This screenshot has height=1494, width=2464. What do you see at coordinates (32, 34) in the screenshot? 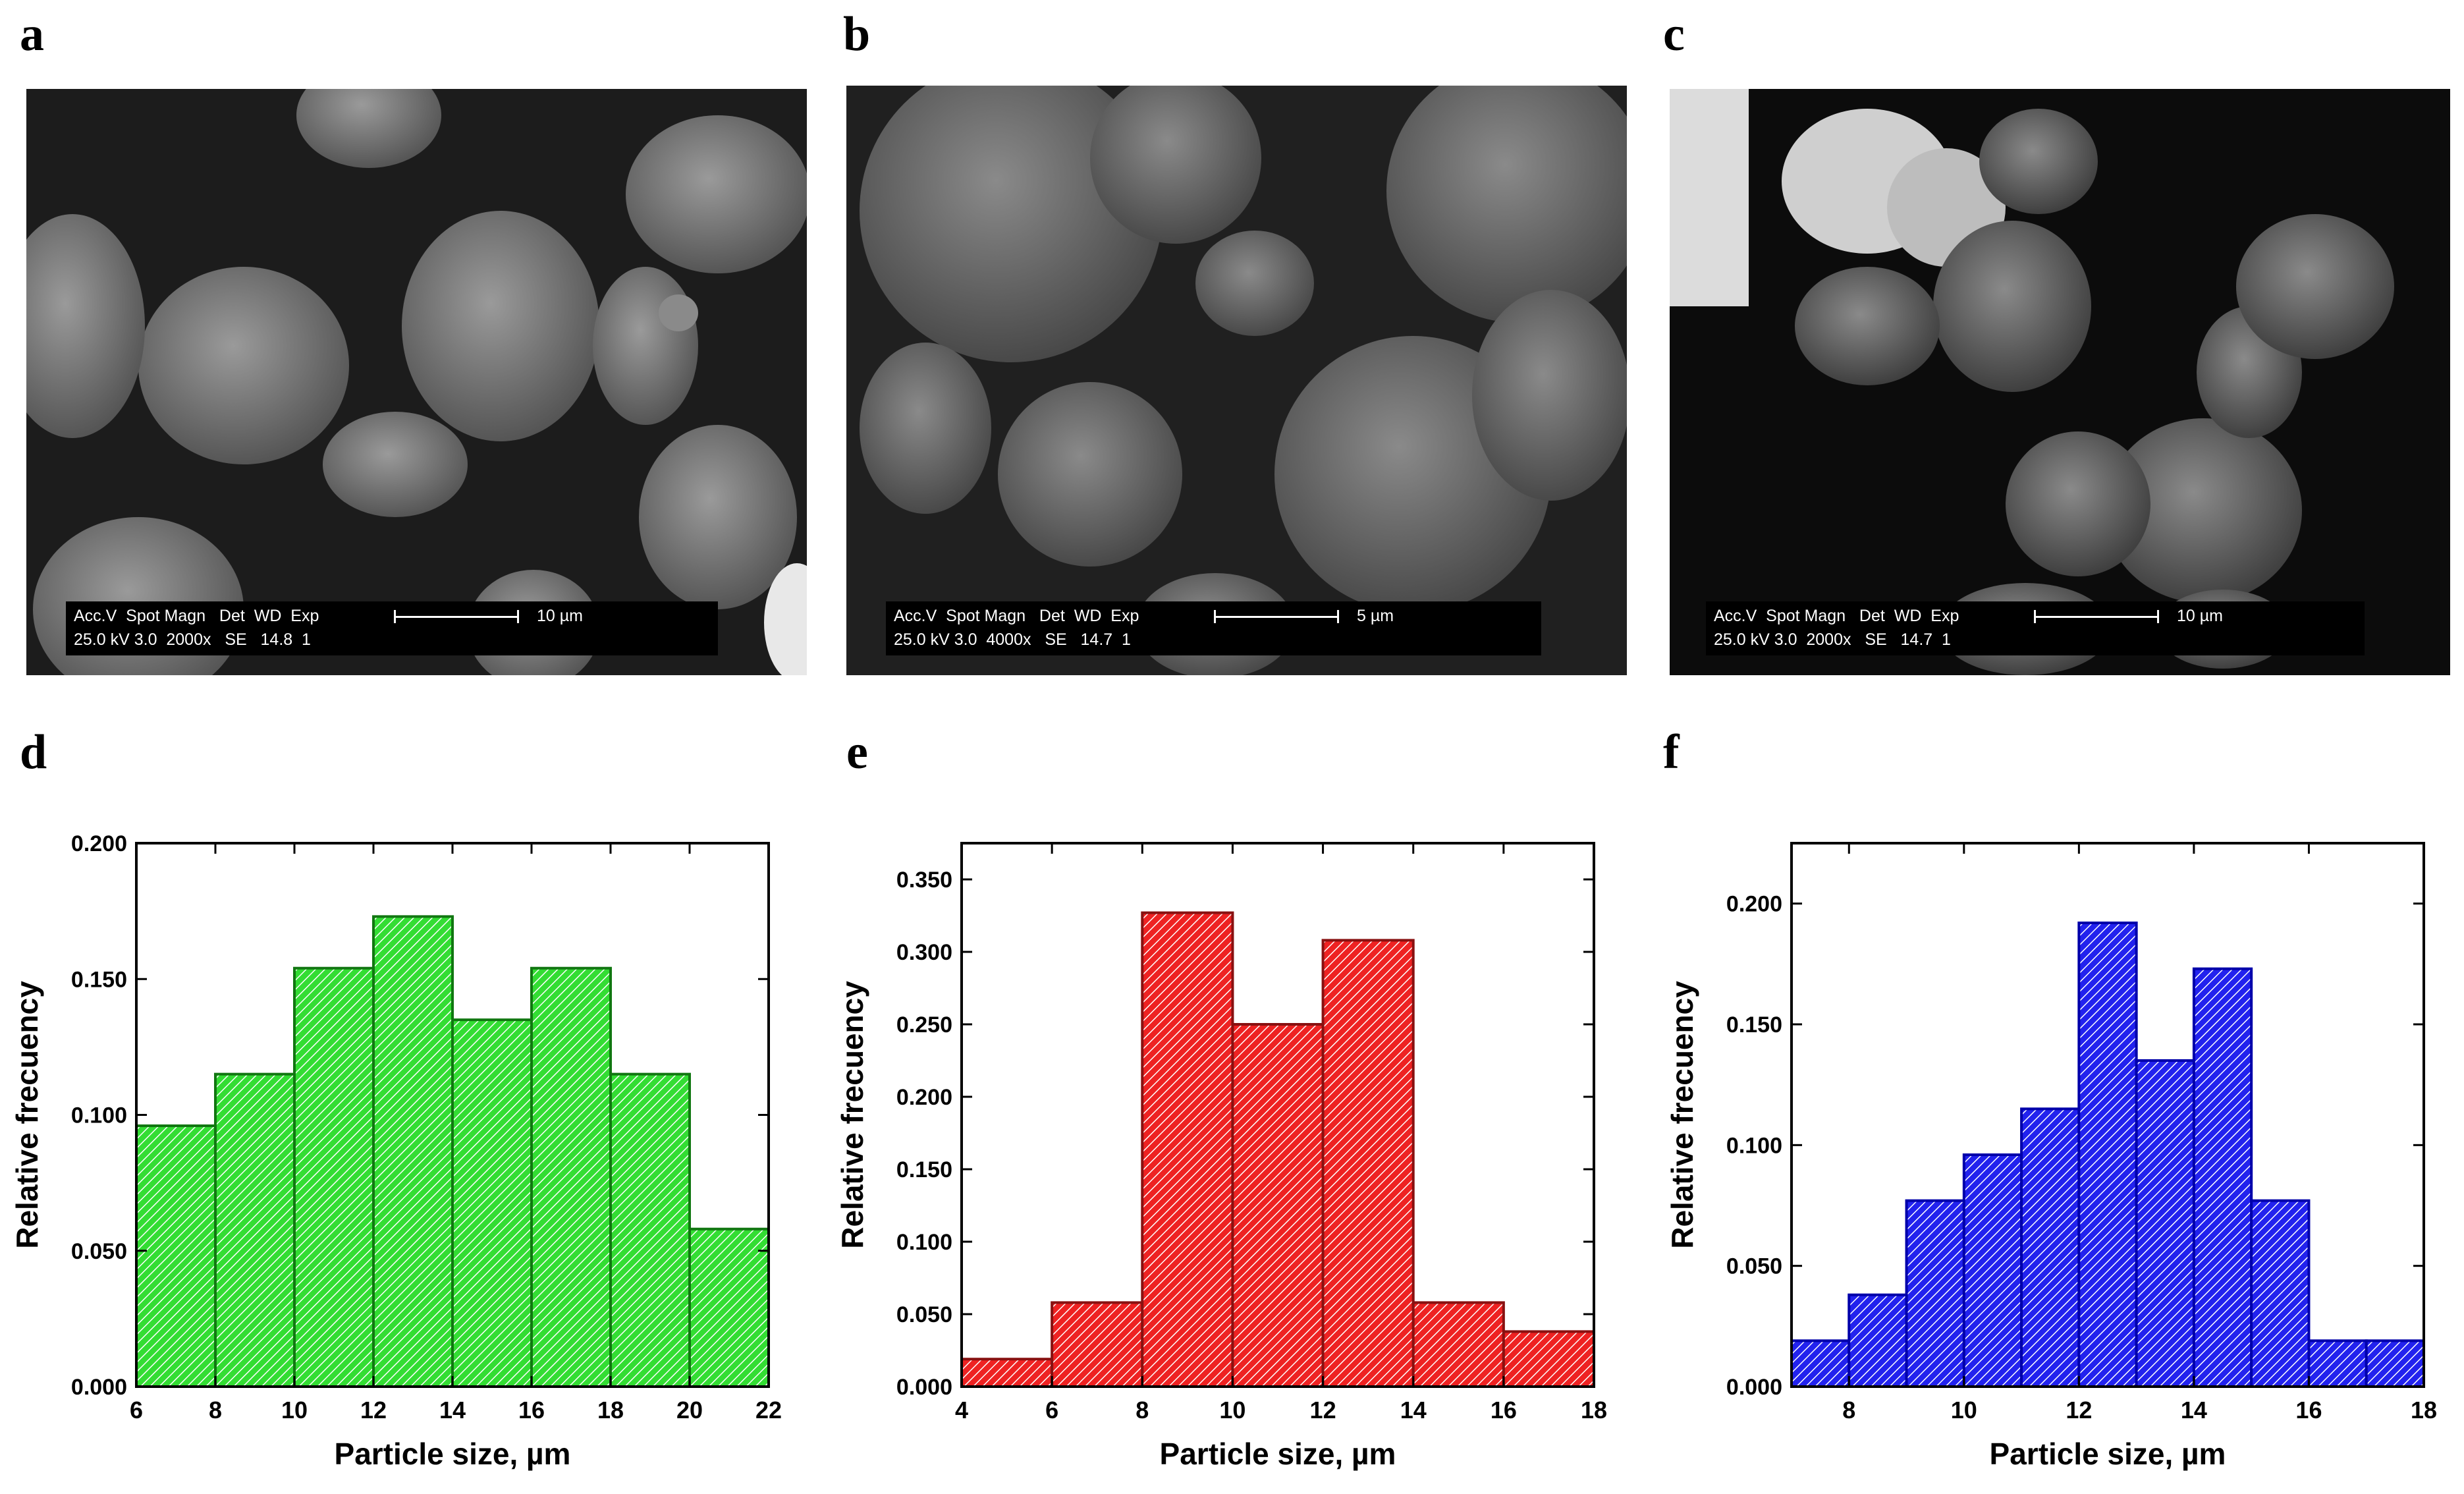
I see `panel-label-a: a` at bounding box center [32, 34].